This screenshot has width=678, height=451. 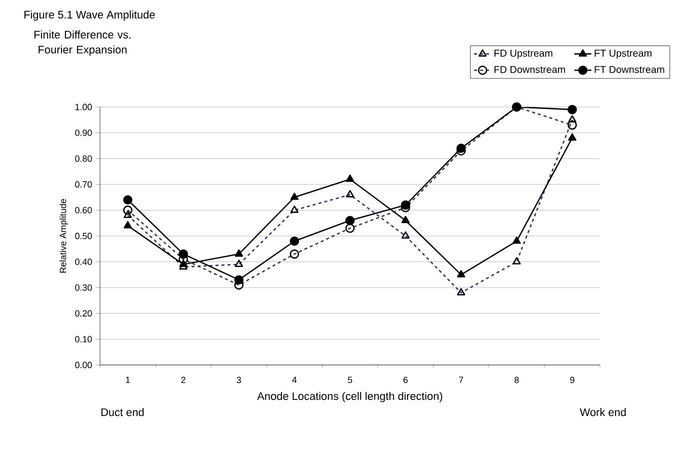 What do you see at coordinates (349, 397) in the screenshot?
I see `x-axis-title: Anode Locations (cell length direction)` at bounding box center [349, 397].